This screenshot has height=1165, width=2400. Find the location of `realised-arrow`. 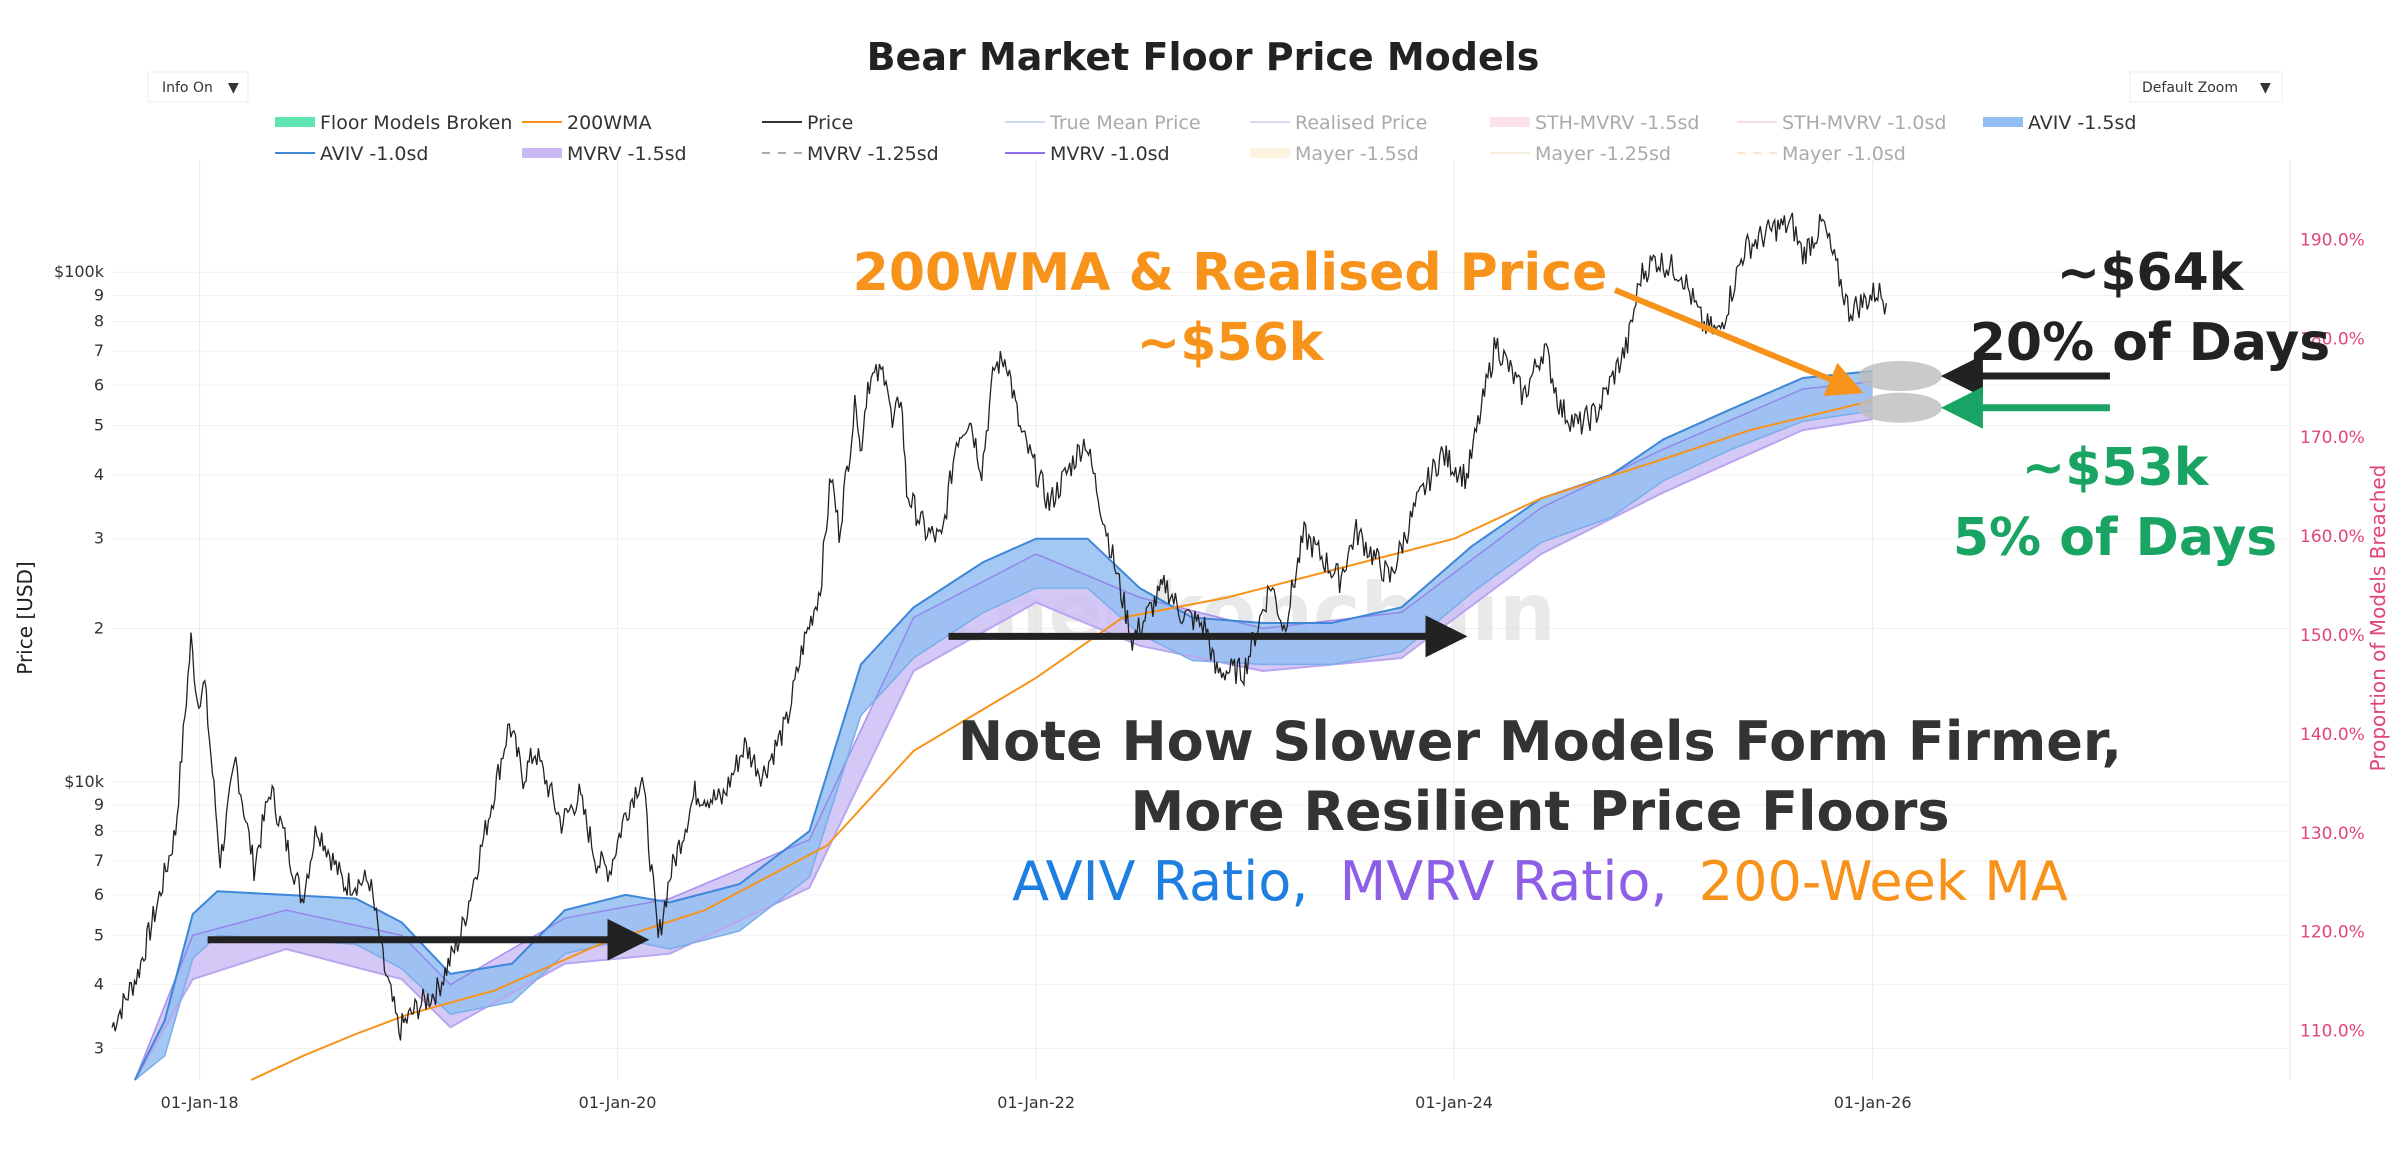

realised-arrow is located at coordinates (1738, 341).